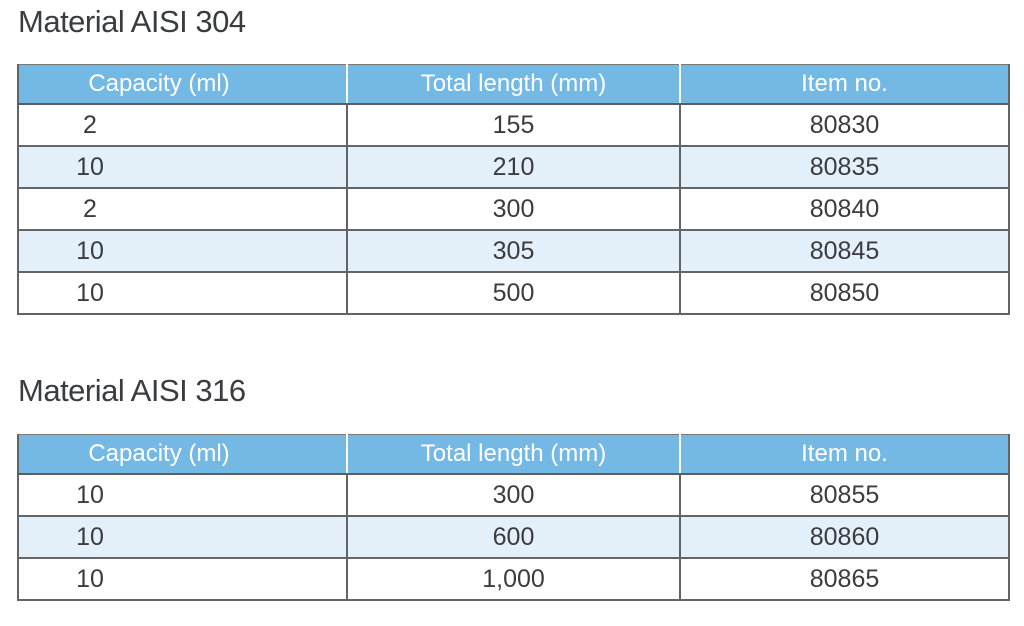 The height and width of the screenshot is (626, 1024). Describe the element at coordinates (844, 125) in the screenshot. I see `item-no-cell: 80830` at that location.